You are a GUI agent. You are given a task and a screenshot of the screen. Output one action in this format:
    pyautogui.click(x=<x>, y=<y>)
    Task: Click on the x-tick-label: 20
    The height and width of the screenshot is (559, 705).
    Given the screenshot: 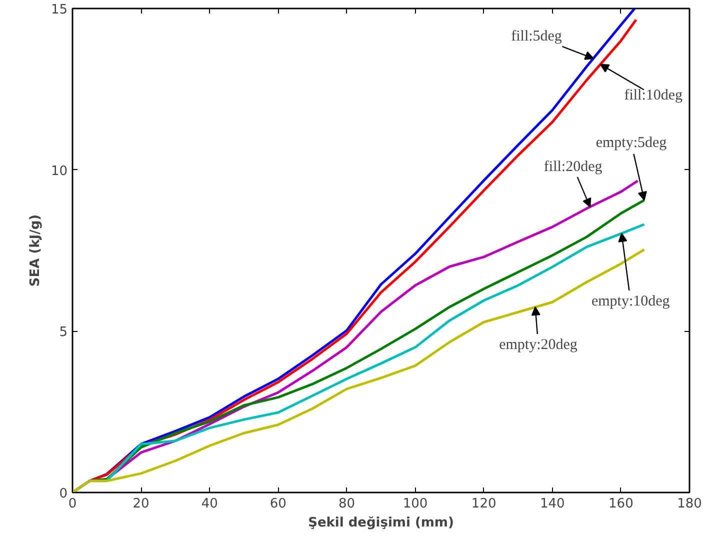 What is the action you would take?
    pyautogui.click(x=141, y=504)
    